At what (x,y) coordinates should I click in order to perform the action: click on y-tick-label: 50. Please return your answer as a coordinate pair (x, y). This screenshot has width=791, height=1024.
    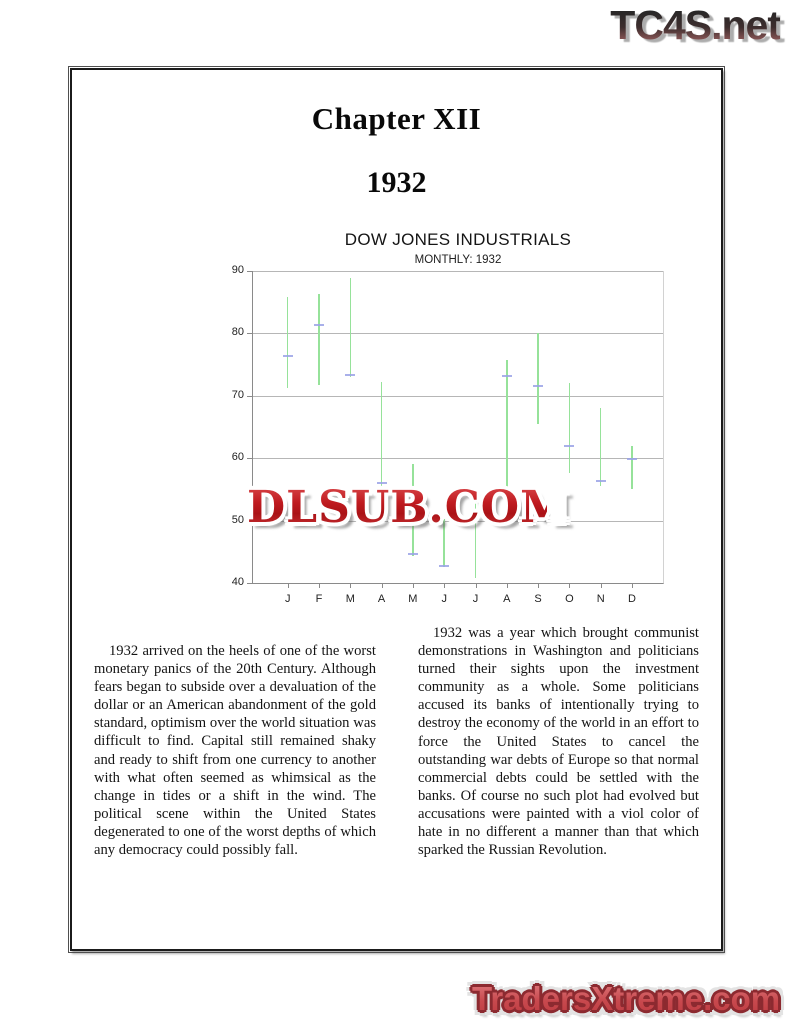
    Looking at the image, I should click on (237, 519).